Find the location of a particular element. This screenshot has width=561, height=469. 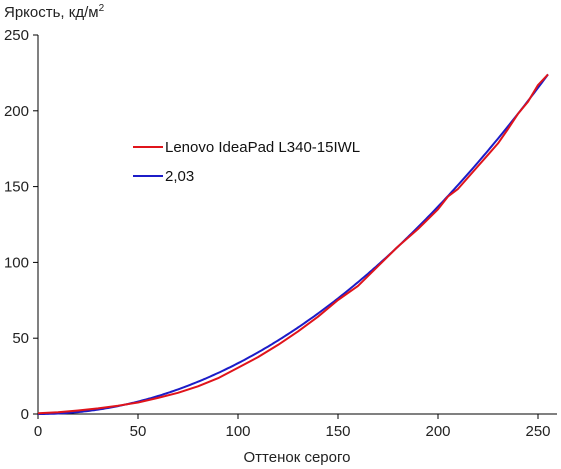

x-tick-label: 100 is located at coordinates (237, 431).